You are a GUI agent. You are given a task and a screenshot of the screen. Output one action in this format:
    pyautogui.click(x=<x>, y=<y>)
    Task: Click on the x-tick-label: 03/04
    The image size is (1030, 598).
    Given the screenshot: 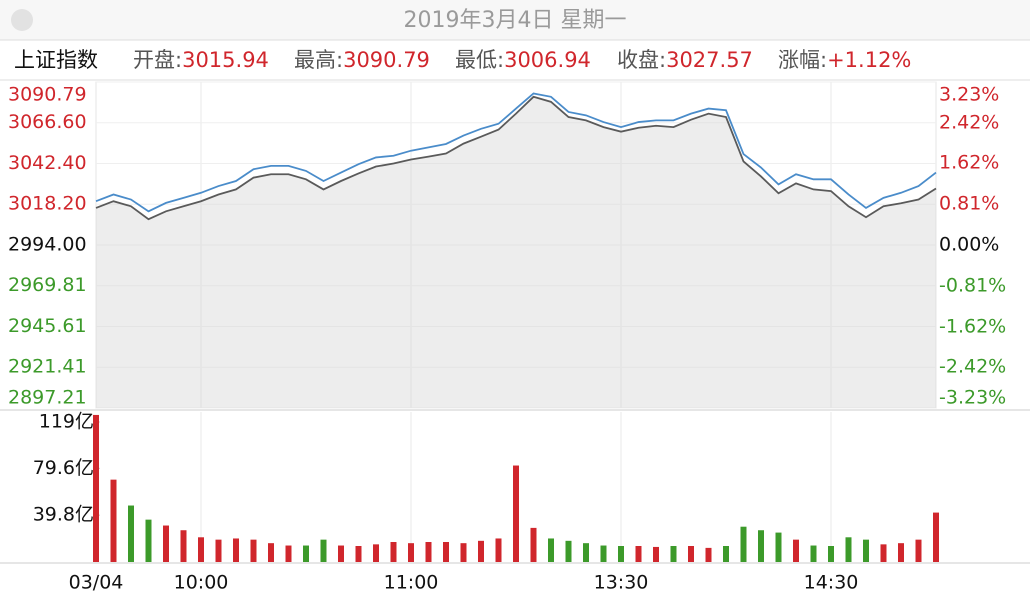 What is the action you would take?
    pyautogui.click(x=96, y=583)
    